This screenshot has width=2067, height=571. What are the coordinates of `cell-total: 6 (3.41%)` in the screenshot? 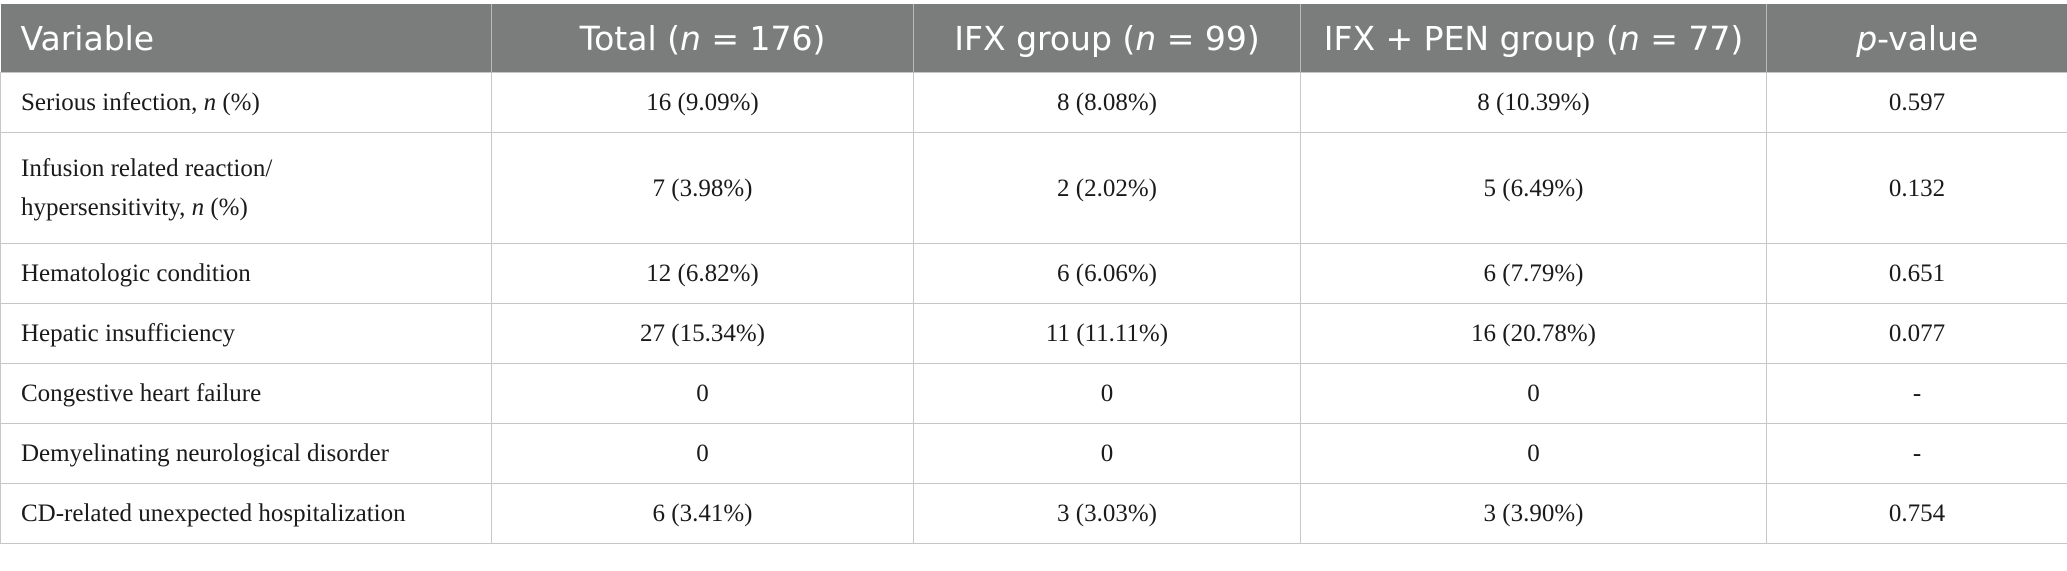 It's located at (702, 513).